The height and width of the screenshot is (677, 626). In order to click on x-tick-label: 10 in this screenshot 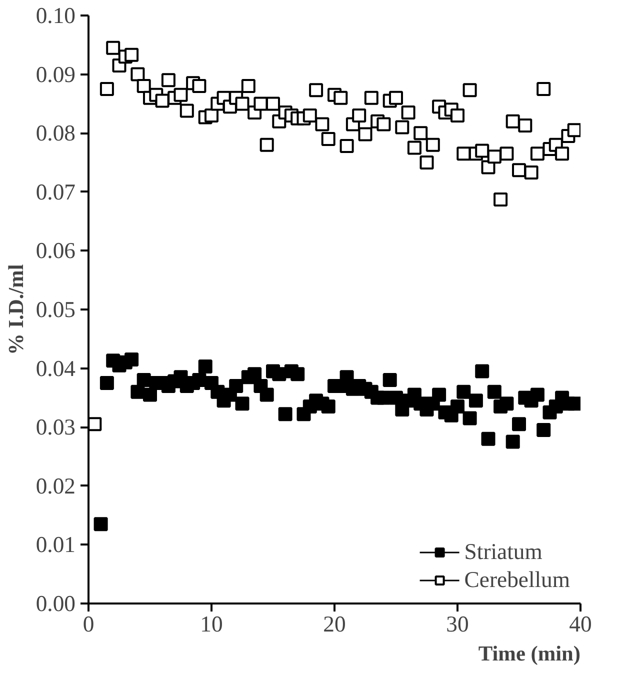, I will do `click(211, 624)`.